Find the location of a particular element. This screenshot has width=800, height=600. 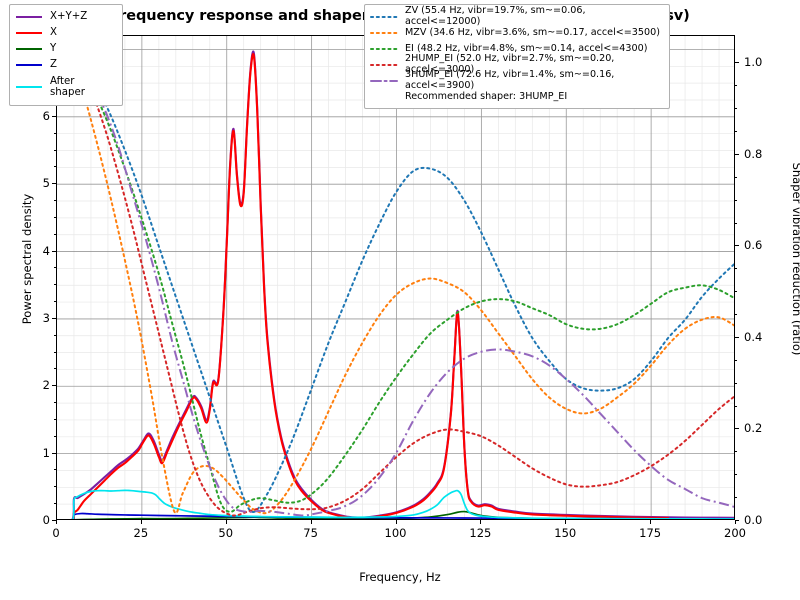

y-tick-label-left: 6 is located at coordinates (46, 115).